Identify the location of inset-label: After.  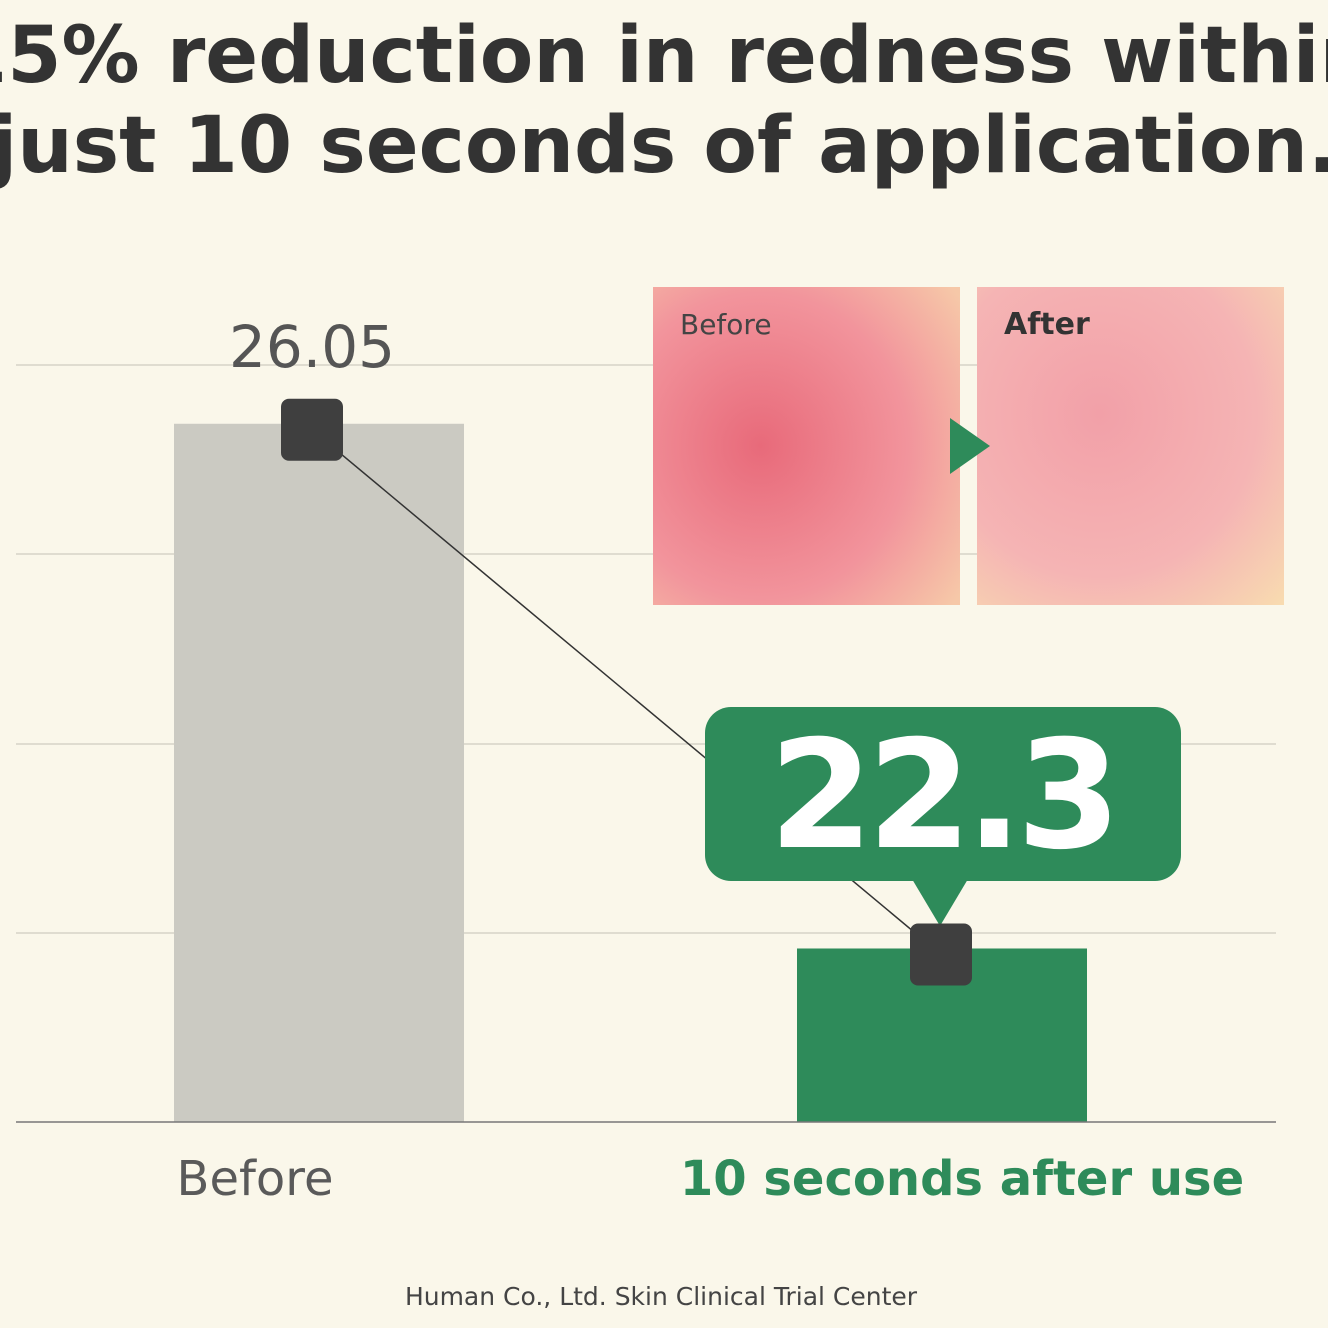
(1047, 324).